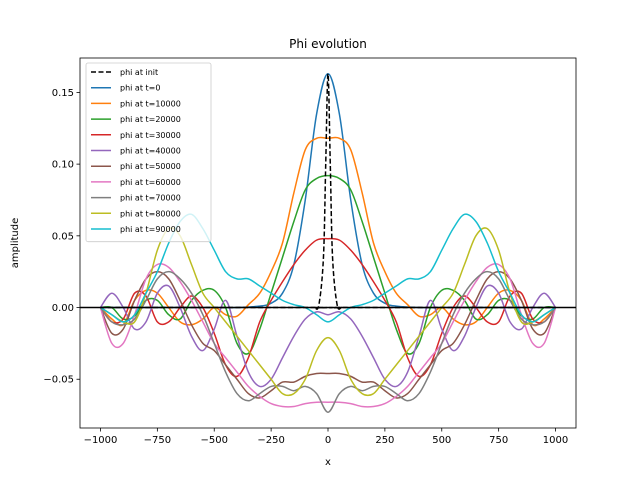 The height and width of the screenshot is (480, 640). Describe the element at coordinates (157, 440) in the screenshot. I see `x-tick-label: −750` at that location.